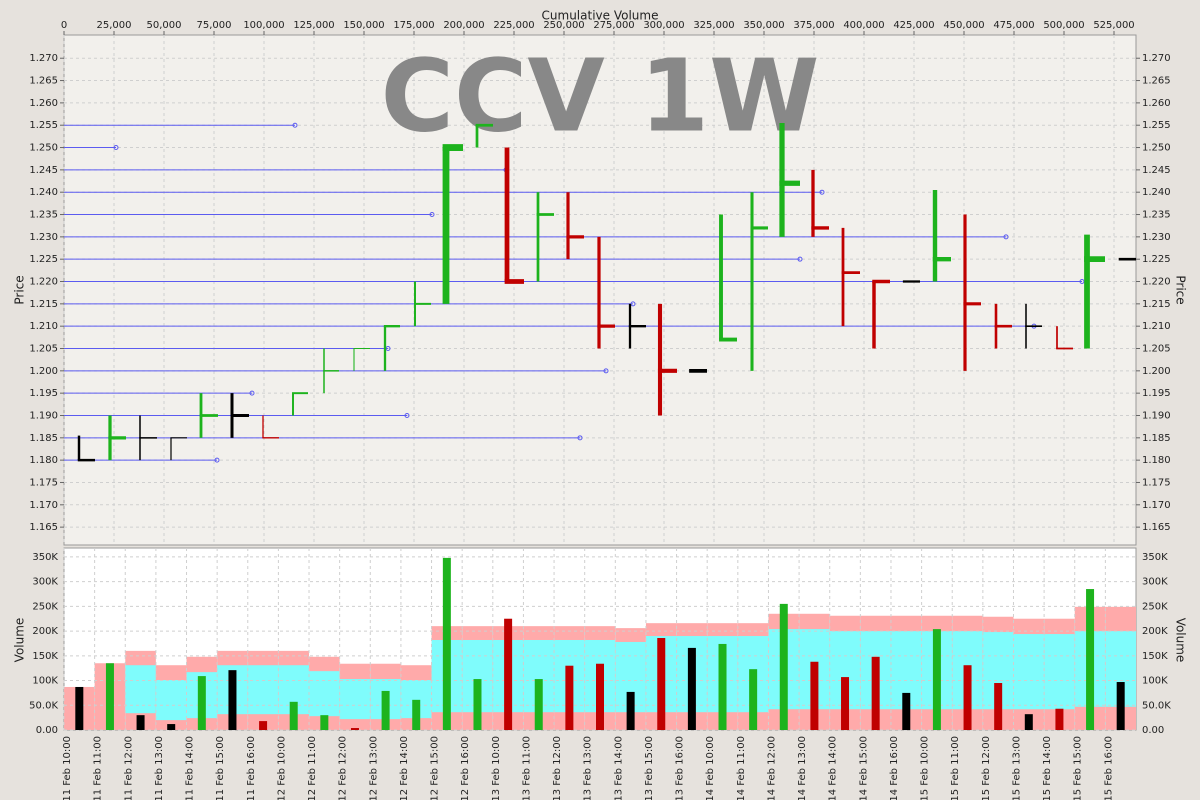 This screenshot has height=800, width=1200. Describe the element at coordinates (43, 505) in the screenshot. I see `y-tick-label: 1.170` at that location.